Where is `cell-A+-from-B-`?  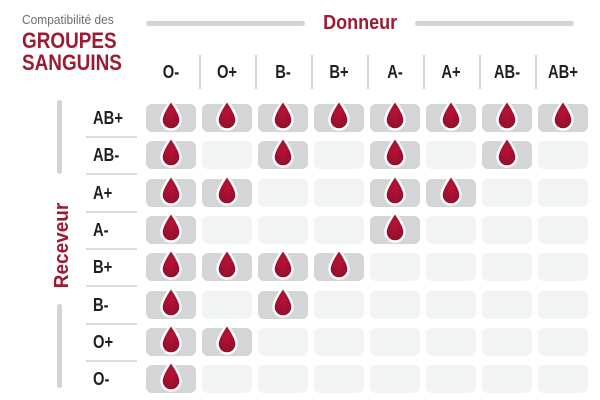 cell-A+-from-B- is located at coordinates (283, 193).